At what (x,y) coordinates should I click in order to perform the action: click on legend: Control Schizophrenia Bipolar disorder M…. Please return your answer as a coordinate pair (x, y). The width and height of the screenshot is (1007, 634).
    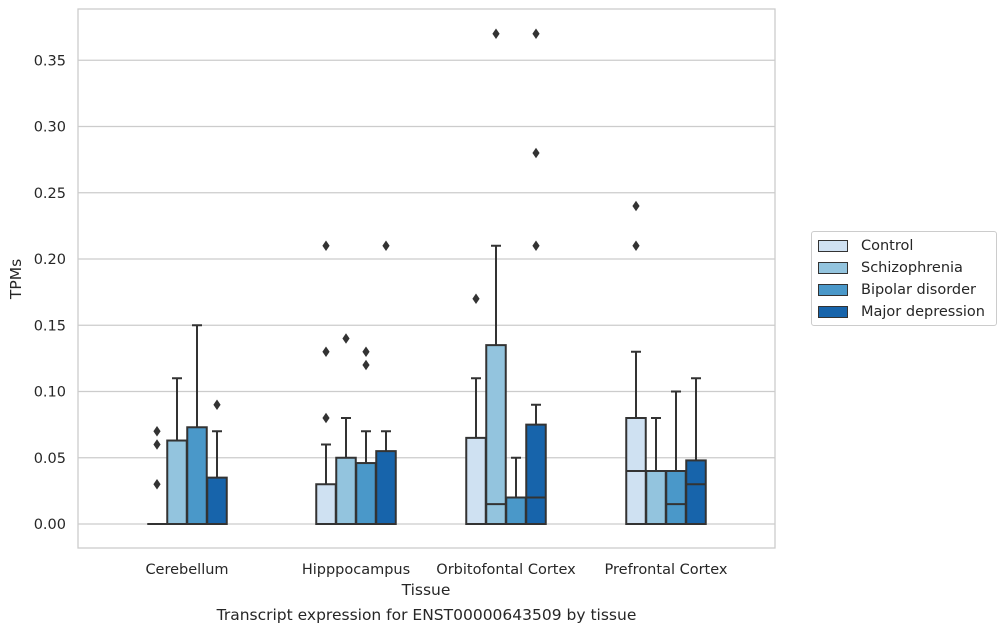
    Looking at the image, I should click on (904, 278).